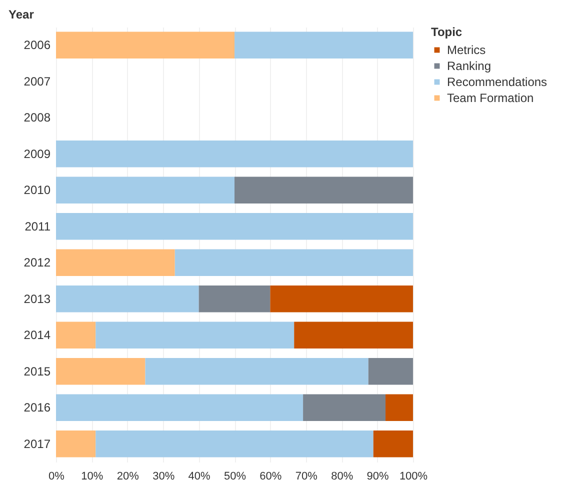 This screenshot has width=561, height=495. Describe the element at coordinates (199, 476) in the screenshot. I see `x-tick-label: 40%` at that location.